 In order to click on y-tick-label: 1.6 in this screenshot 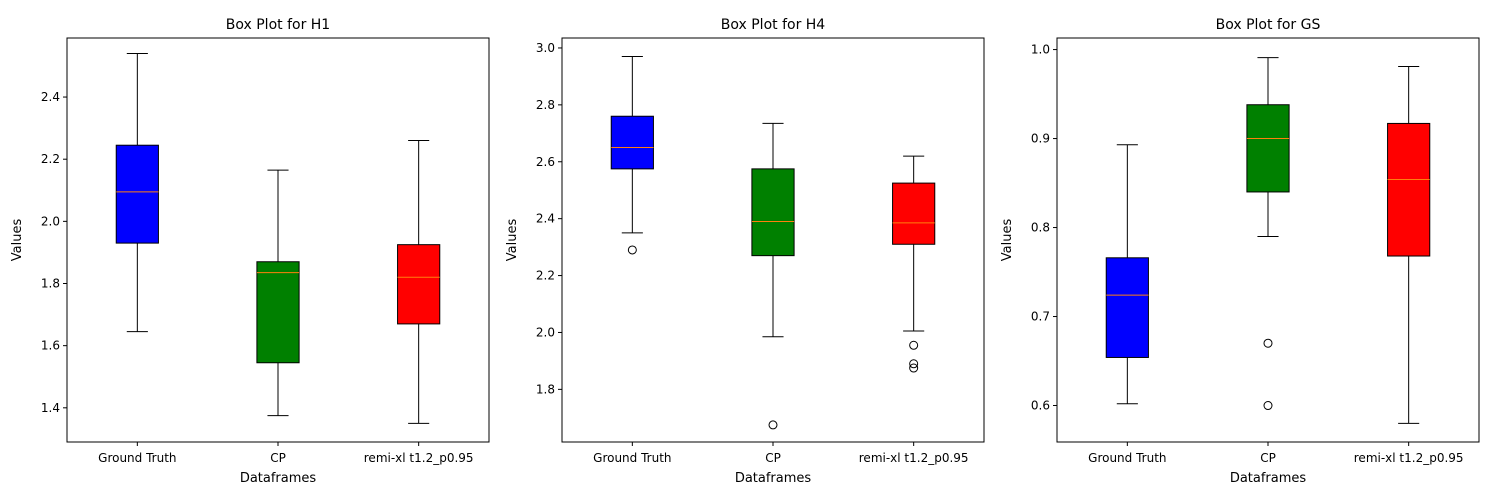, I will do `click(50, 346)`.